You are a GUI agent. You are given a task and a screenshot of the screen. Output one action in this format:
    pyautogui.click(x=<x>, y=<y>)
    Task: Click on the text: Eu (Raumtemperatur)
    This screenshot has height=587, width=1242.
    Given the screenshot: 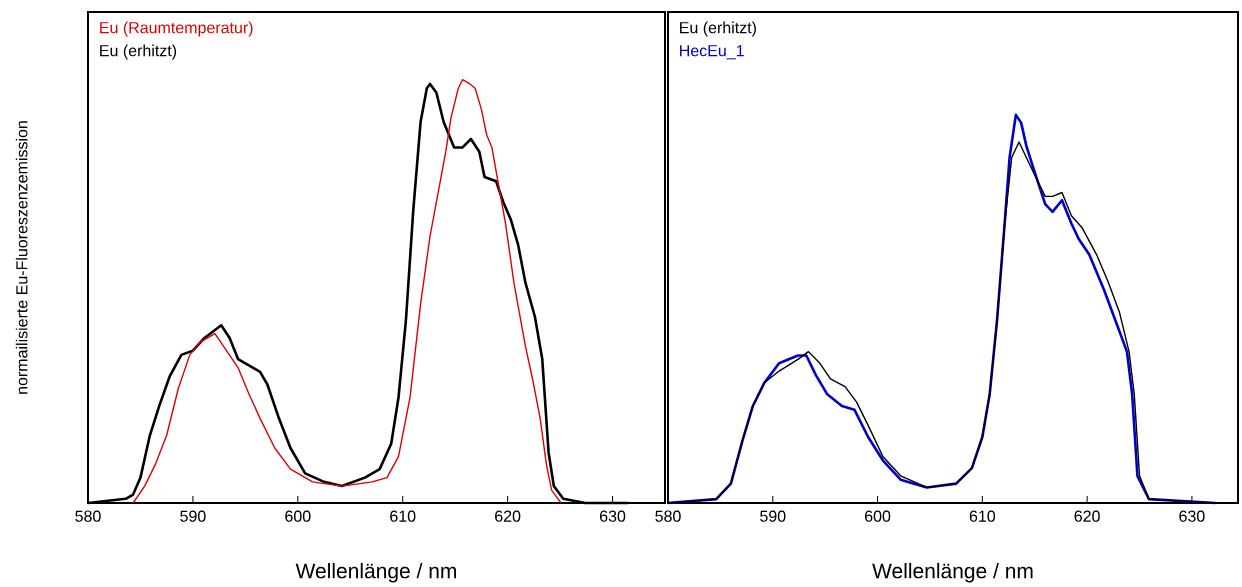 What is the action you would take?
    pyautogui.click(x=176, y=29)
    